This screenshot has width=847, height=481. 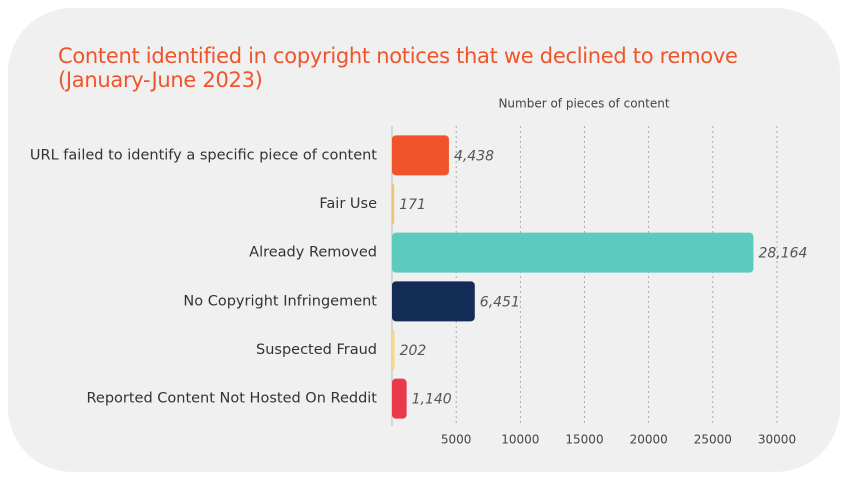 What do you see at coordinates (584, 440) in the screenshot?
I see `x-tick-label: 15000` at bounding box center [584, 440].